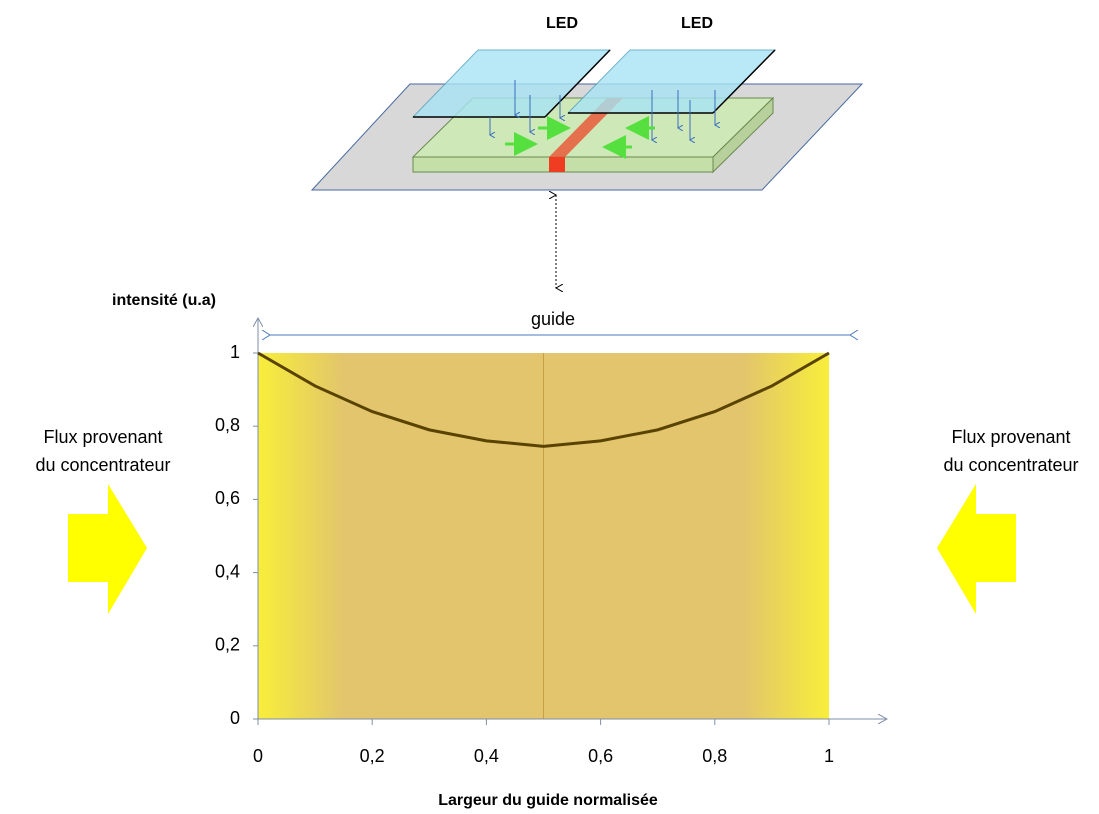 This screenshot has width=1099, height=814. I want to click on y-tick-label: 0,6, so click(227, 498).